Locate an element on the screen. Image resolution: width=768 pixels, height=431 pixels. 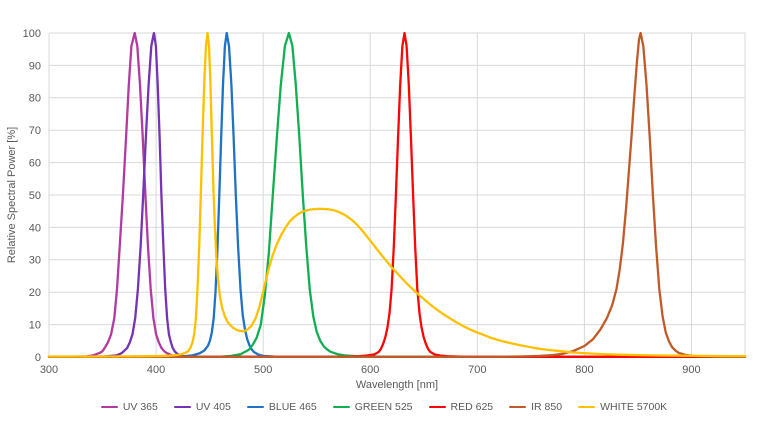
x-tick-label: 800 is located at coordinates (584, 370).